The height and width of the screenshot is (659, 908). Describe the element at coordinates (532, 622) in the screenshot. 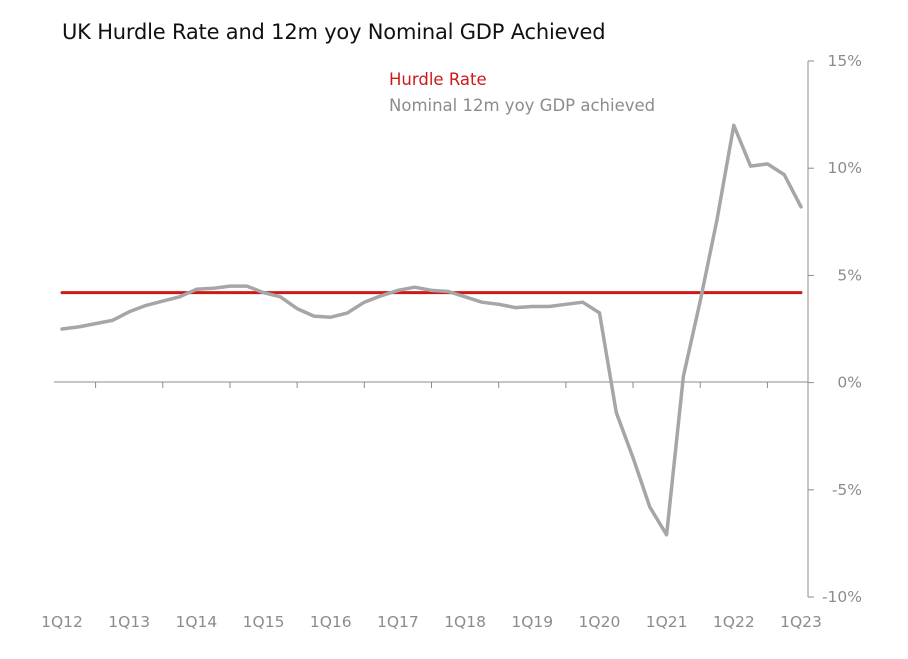

I see `x-tick-label: 1Q19` at that location.